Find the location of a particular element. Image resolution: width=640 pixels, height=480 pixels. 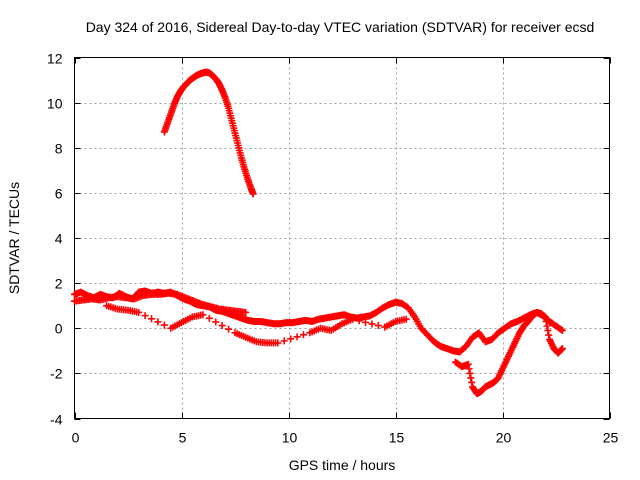

x-tick-label: 5 is located at coordinates (183, 438).